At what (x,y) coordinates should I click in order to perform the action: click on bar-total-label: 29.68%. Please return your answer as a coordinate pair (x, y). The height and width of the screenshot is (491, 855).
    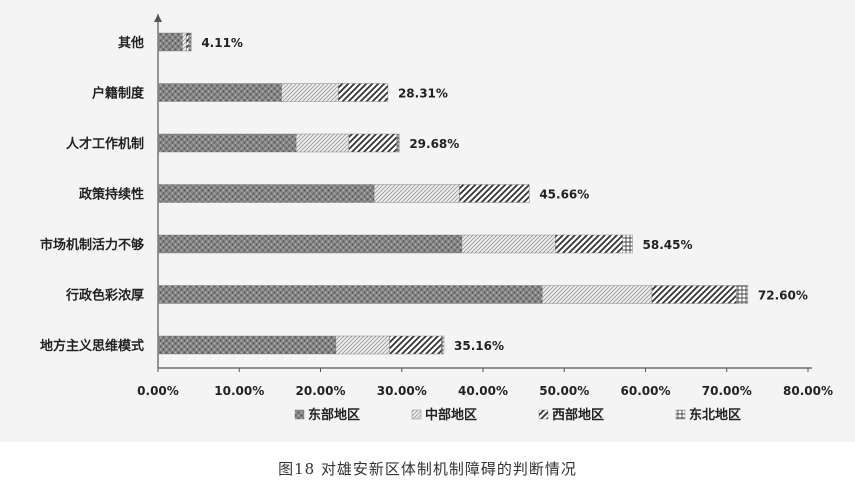
    Looking at the image, I should click on (434, 144).